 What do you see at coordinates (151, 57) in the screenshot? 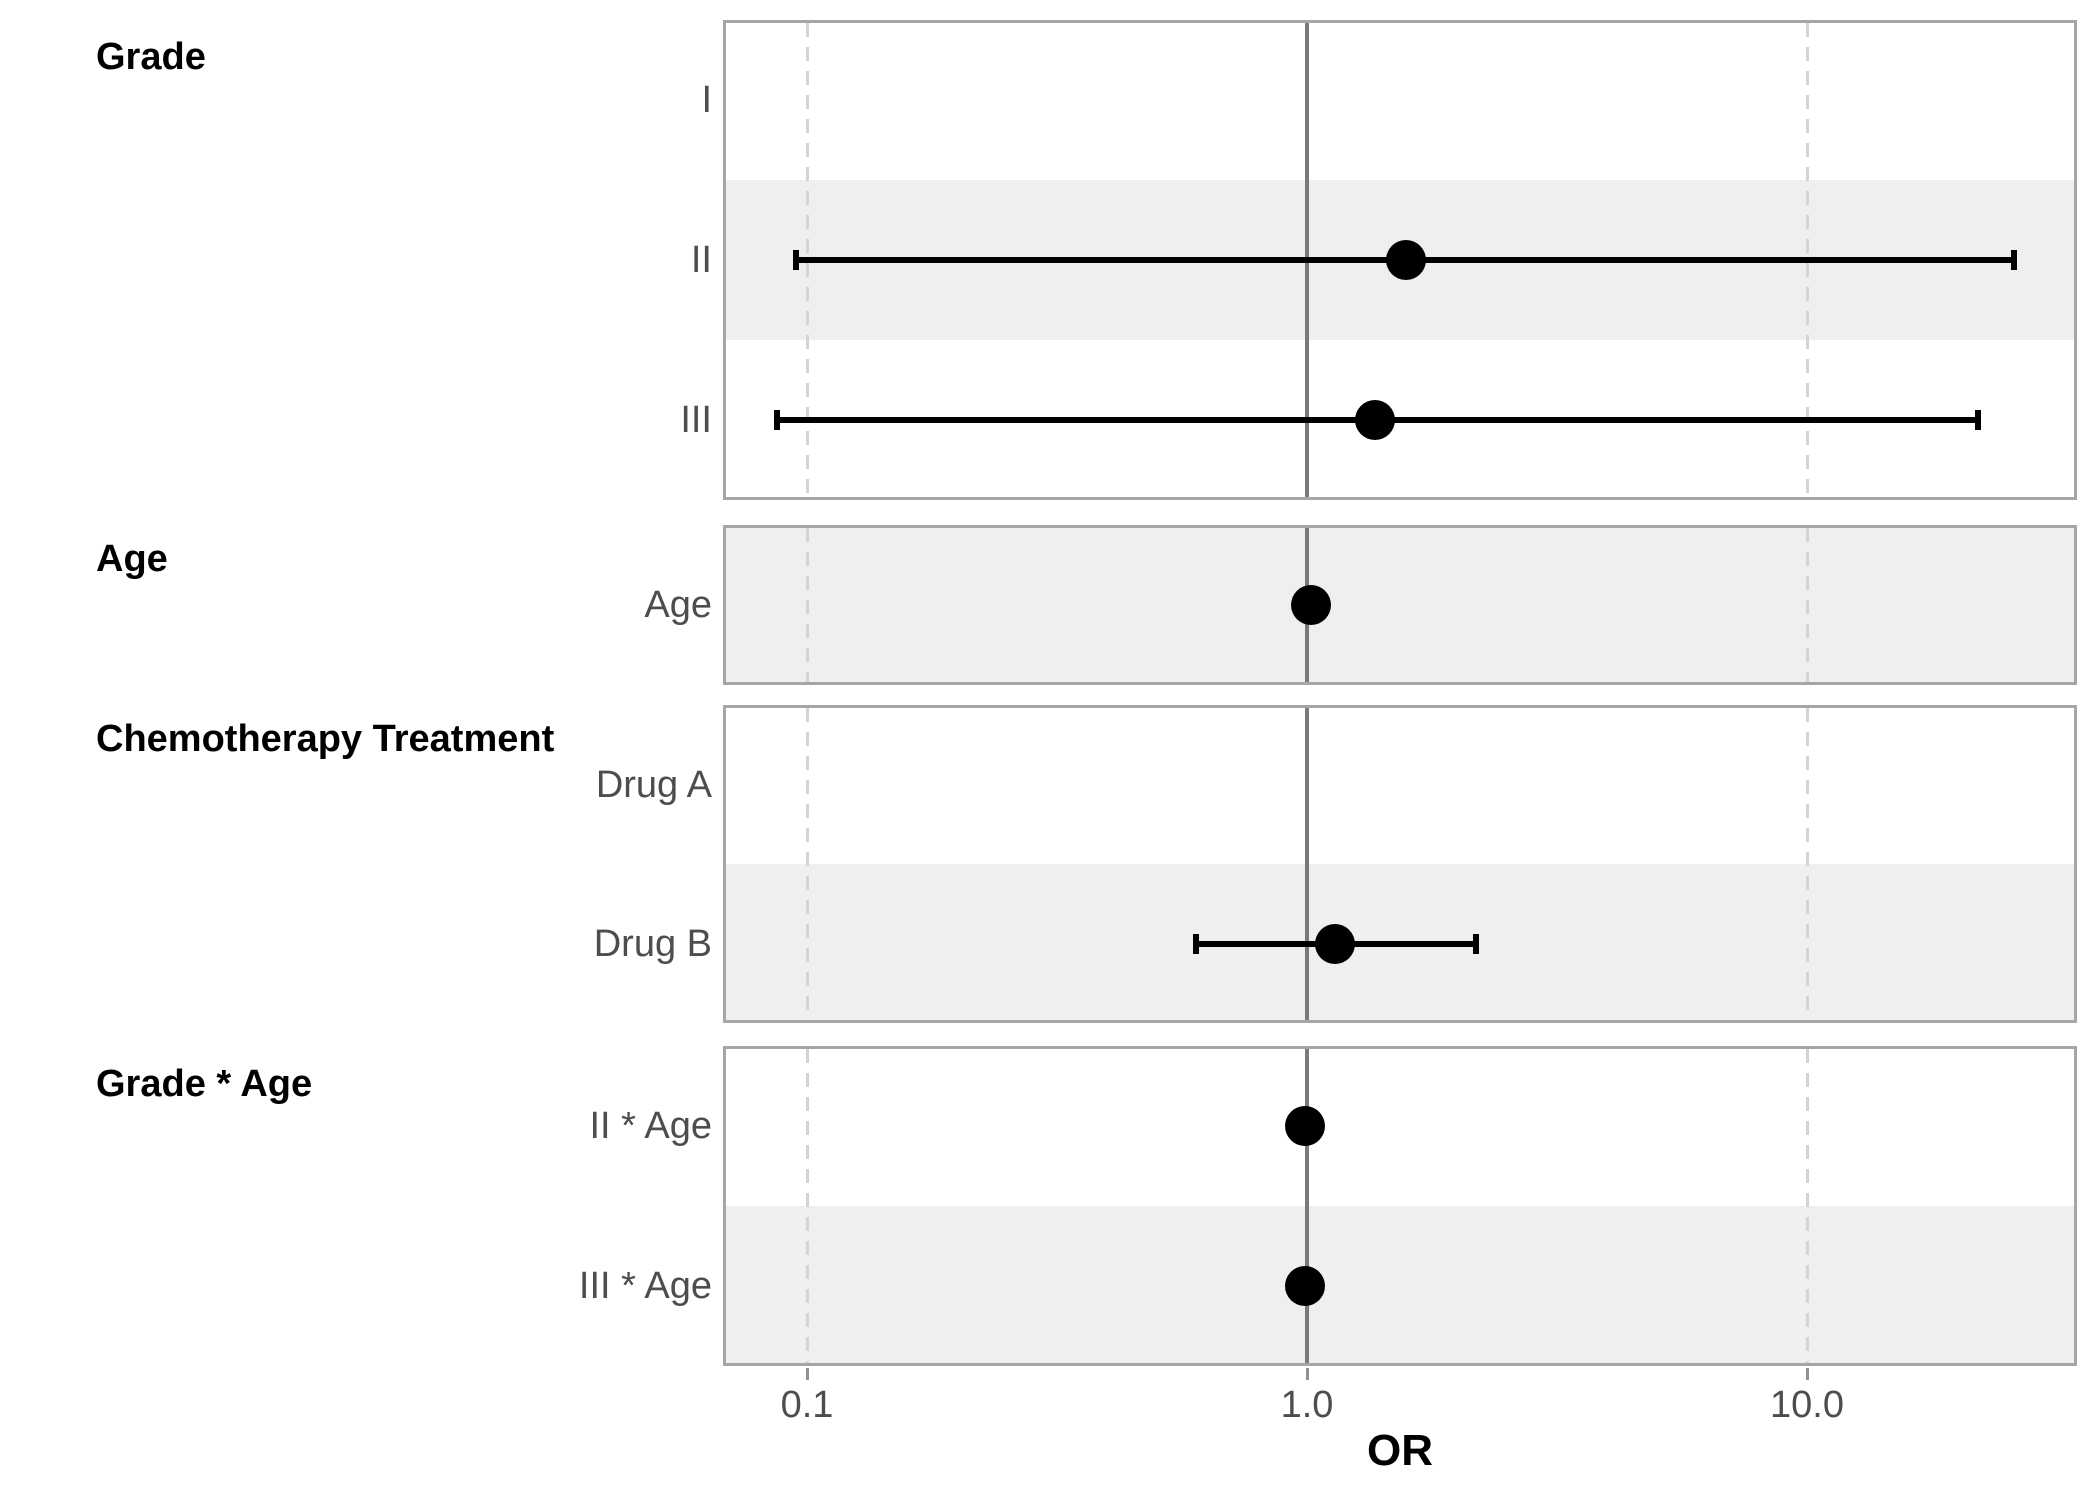
I see `section-header: Grade` at bounding box center [151, 57].